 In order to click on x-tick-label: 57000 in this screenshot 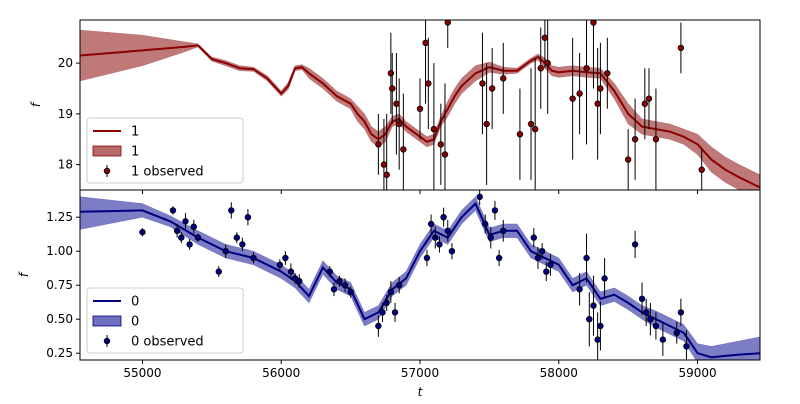, I will do `click(420, 373)`.